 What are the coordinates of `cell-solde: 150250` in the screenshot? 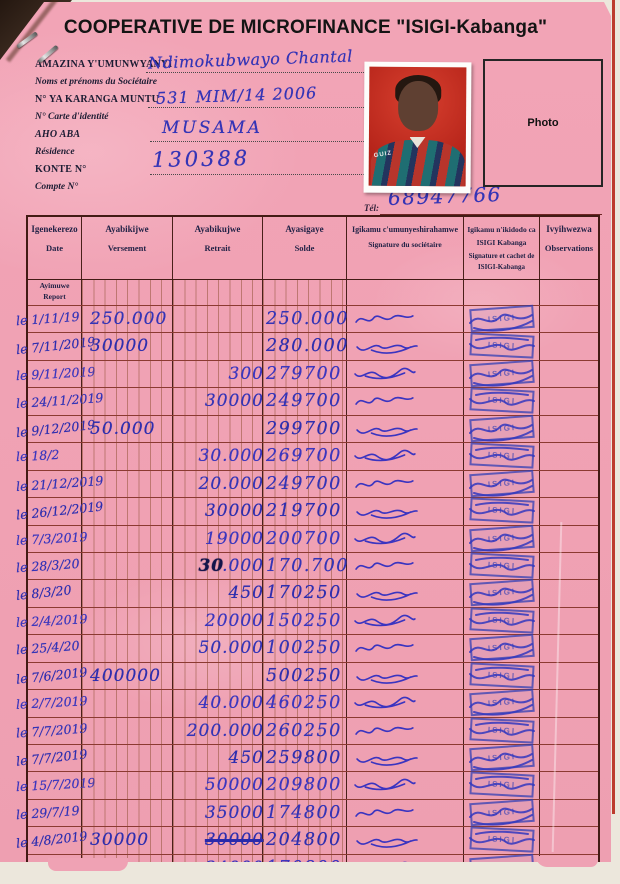 It's located at (305, 621).